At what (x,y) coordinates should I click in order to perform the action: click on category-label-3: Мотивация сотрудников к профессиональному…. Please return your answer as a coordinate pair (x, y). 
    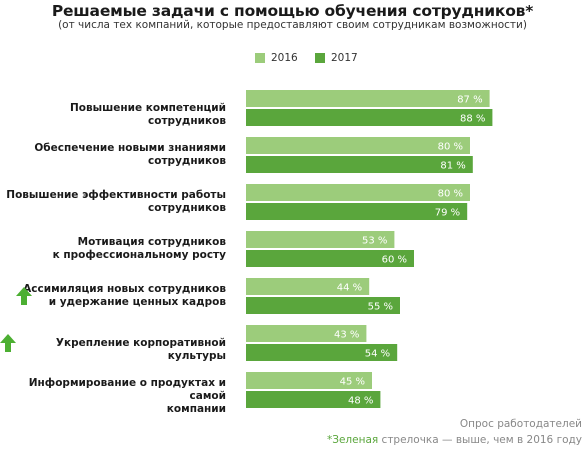
    Looking at the image, I should click on (113, 249).